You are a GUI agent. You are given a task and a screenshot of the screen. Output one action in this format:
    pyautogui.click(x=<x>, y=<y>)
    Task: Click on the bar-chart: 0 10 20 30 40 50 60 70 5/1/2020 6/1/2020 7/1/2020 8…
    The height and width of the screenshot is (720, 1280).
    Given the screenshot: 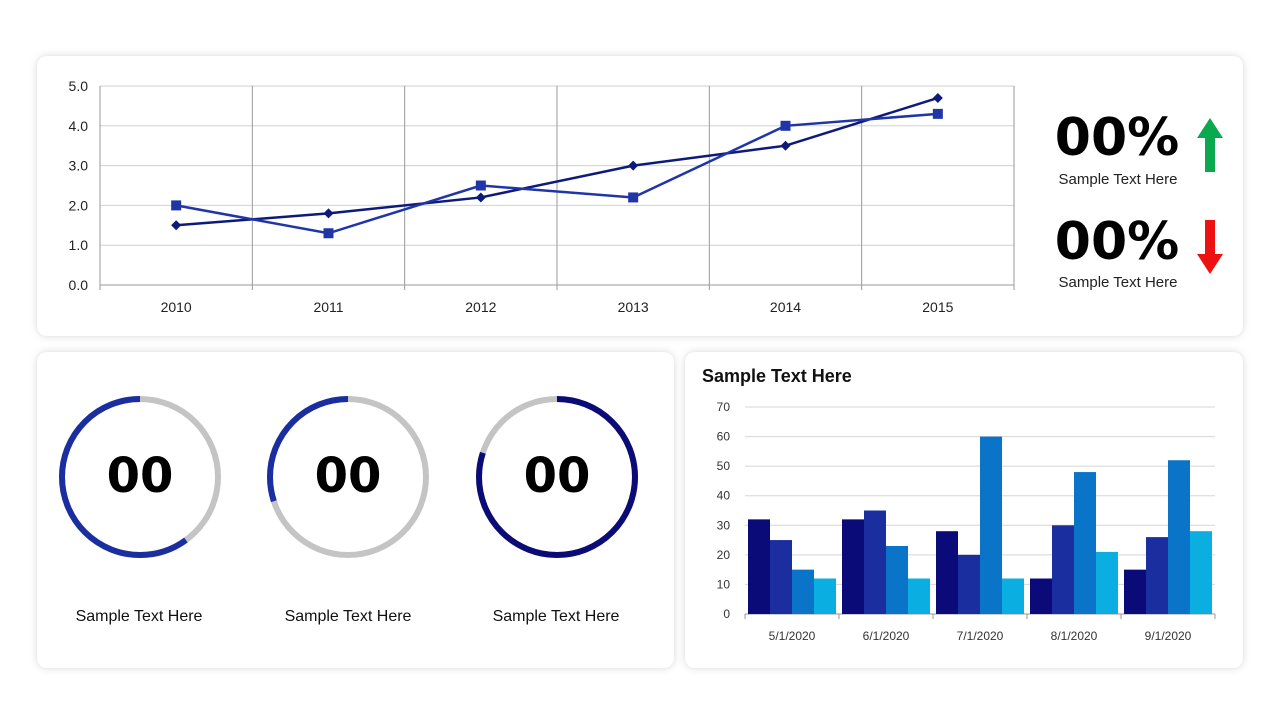 What is the action you would take?
    pyautogui.click(x=966, y=521)
    